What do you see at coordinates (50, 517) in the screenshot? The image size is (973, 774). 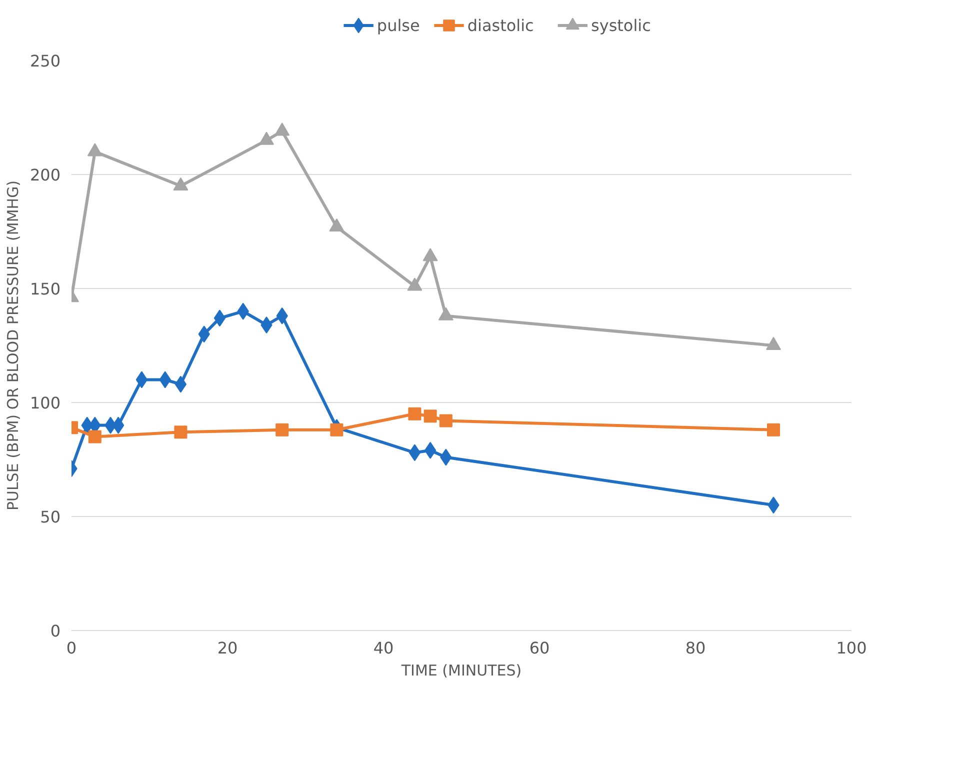 I see `y-tick-label: 50` at bounding box center [50, 517].